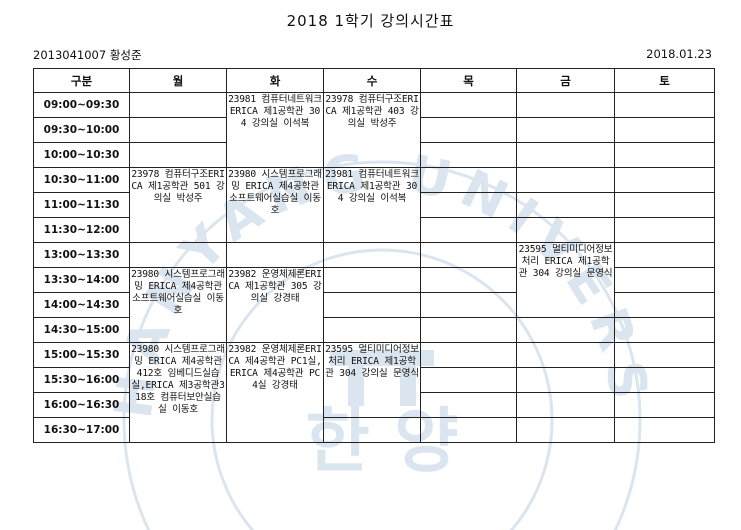  Describe the element at coordinates (81, 305) in the screenshot. I see `time-slot: 14:00~14:30` at that location.